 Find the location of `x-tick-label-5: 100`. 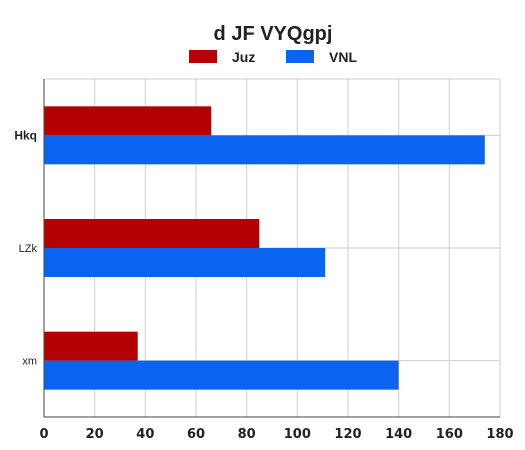

x-tick-label-5: 100 is located at coordinates (297, 434).